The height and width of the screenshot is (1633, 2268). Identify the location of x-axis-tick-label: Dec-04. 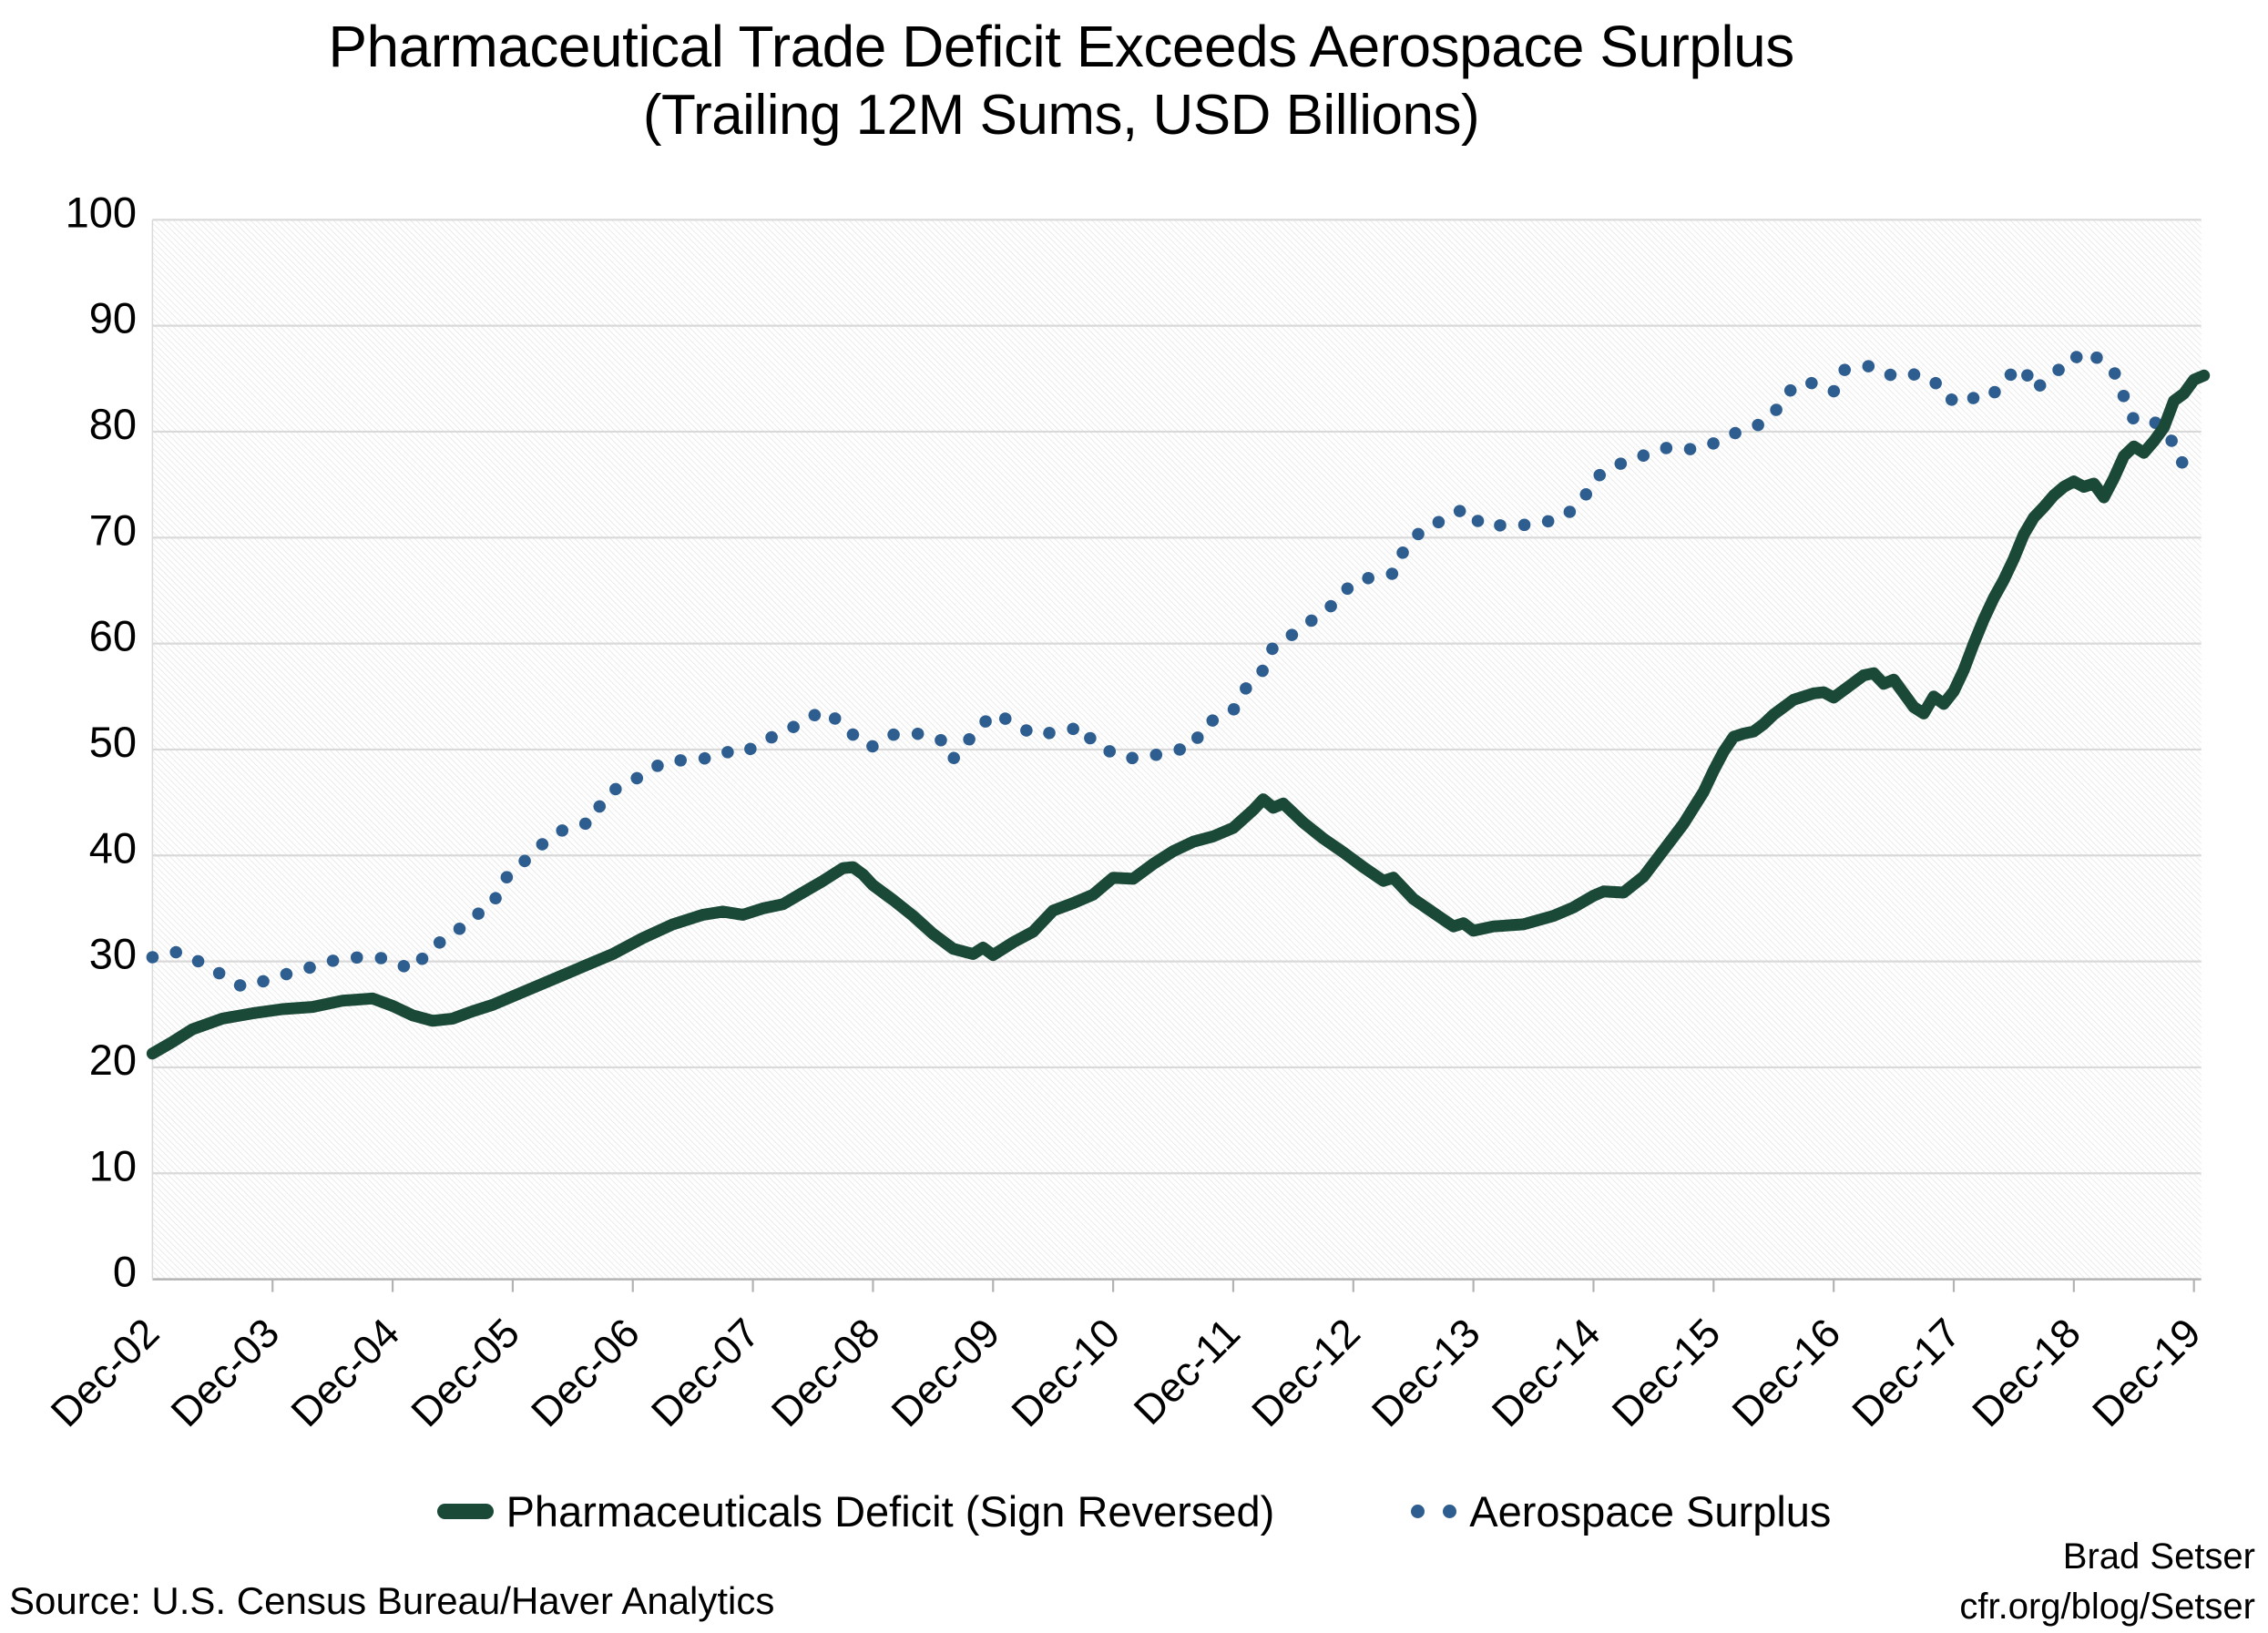
(346, 1373).